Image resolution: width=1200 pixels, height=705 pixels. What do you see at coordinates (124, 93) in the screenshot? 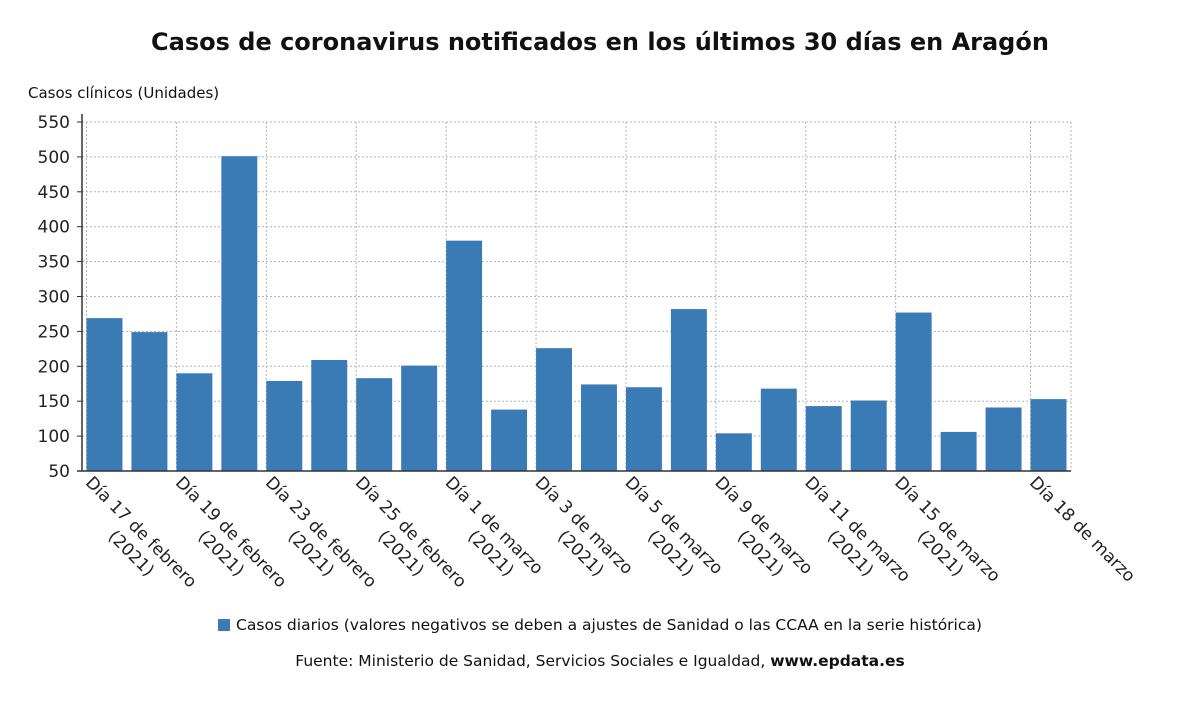
I see `y-axis-label: Casos clínicos (Unidades)` at bounding box center [124, 93].